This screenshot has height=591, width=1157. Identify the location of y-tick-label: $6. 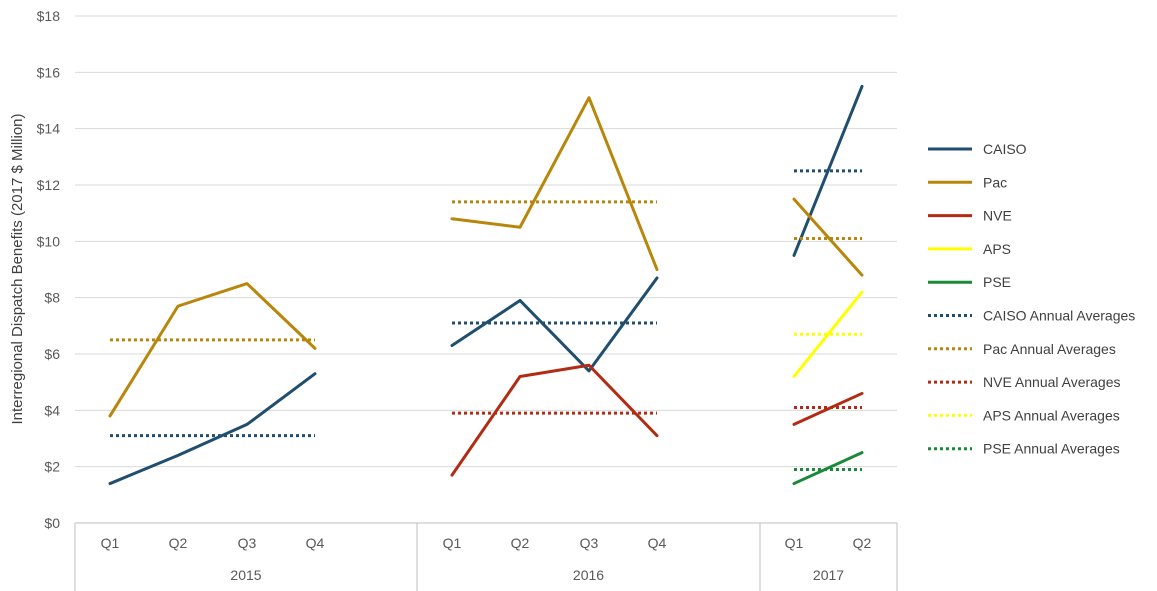
(52, 354).